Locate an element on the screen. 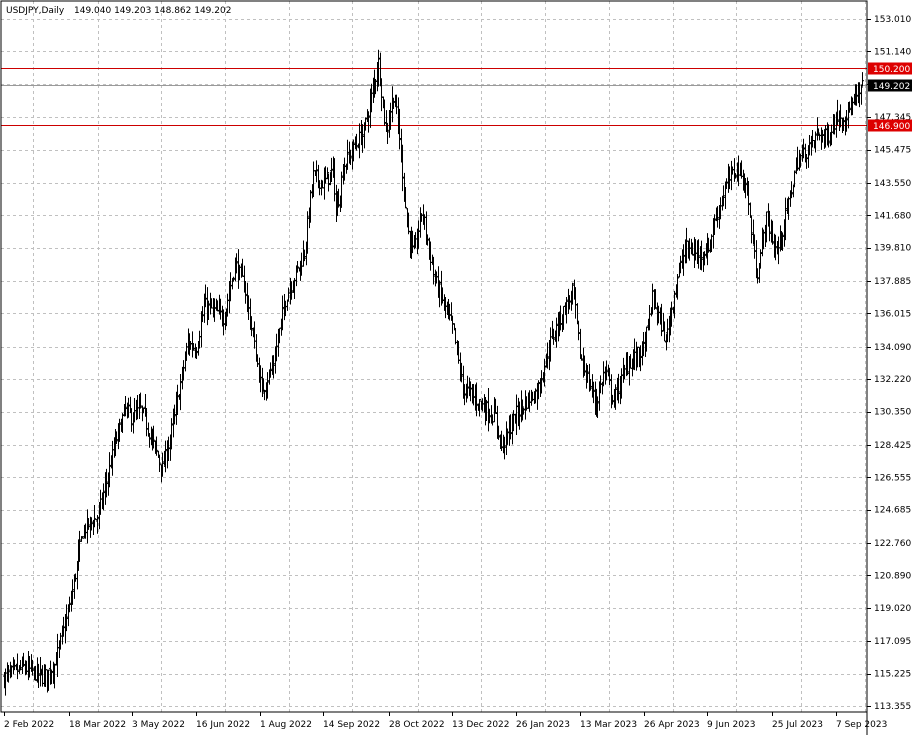 The width and height of the screenshot is (915, 735). price-tick-label: 124.685 is located at coordinates (892, 511).